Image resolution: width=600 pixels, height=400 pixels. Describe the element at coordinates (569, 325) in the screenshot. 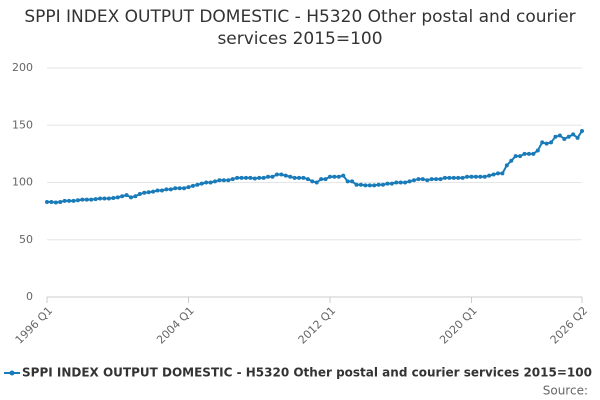

I see `x-tick-label: 2026 Q2` at that location.